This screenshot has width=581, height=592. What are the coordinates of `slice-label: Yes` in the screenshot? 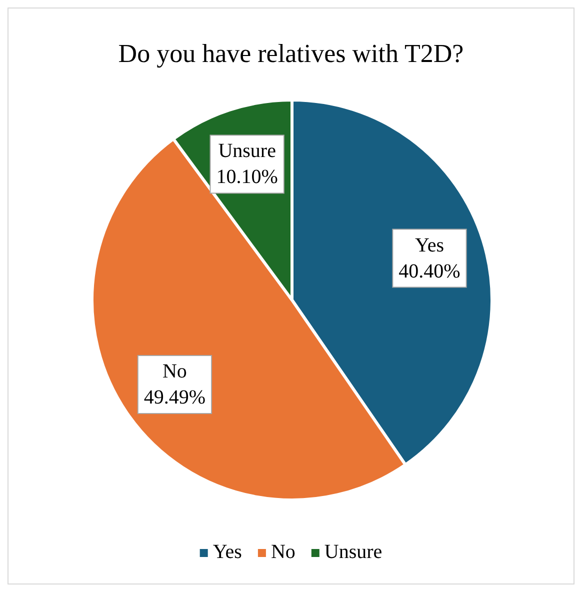 It's located at (429, 245).